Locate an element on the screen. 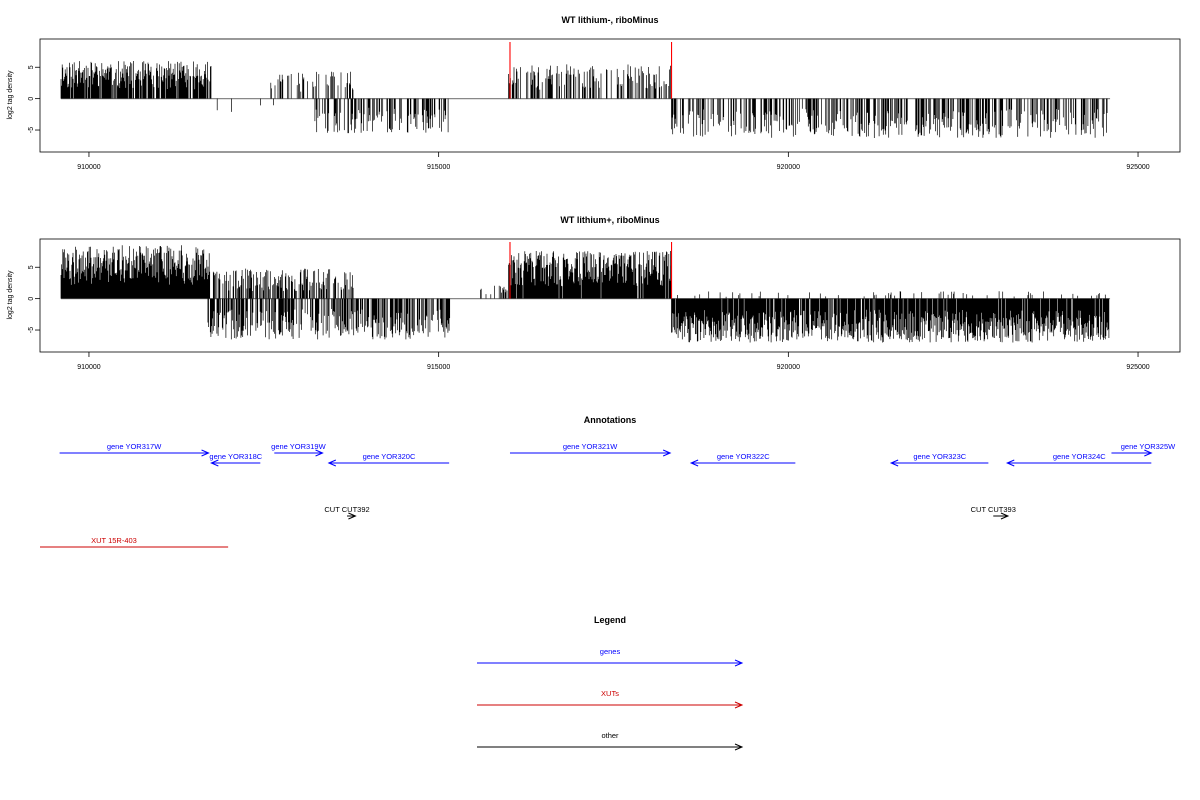  legend-item-xuts: XUTs is located at coordinates (610, 699).